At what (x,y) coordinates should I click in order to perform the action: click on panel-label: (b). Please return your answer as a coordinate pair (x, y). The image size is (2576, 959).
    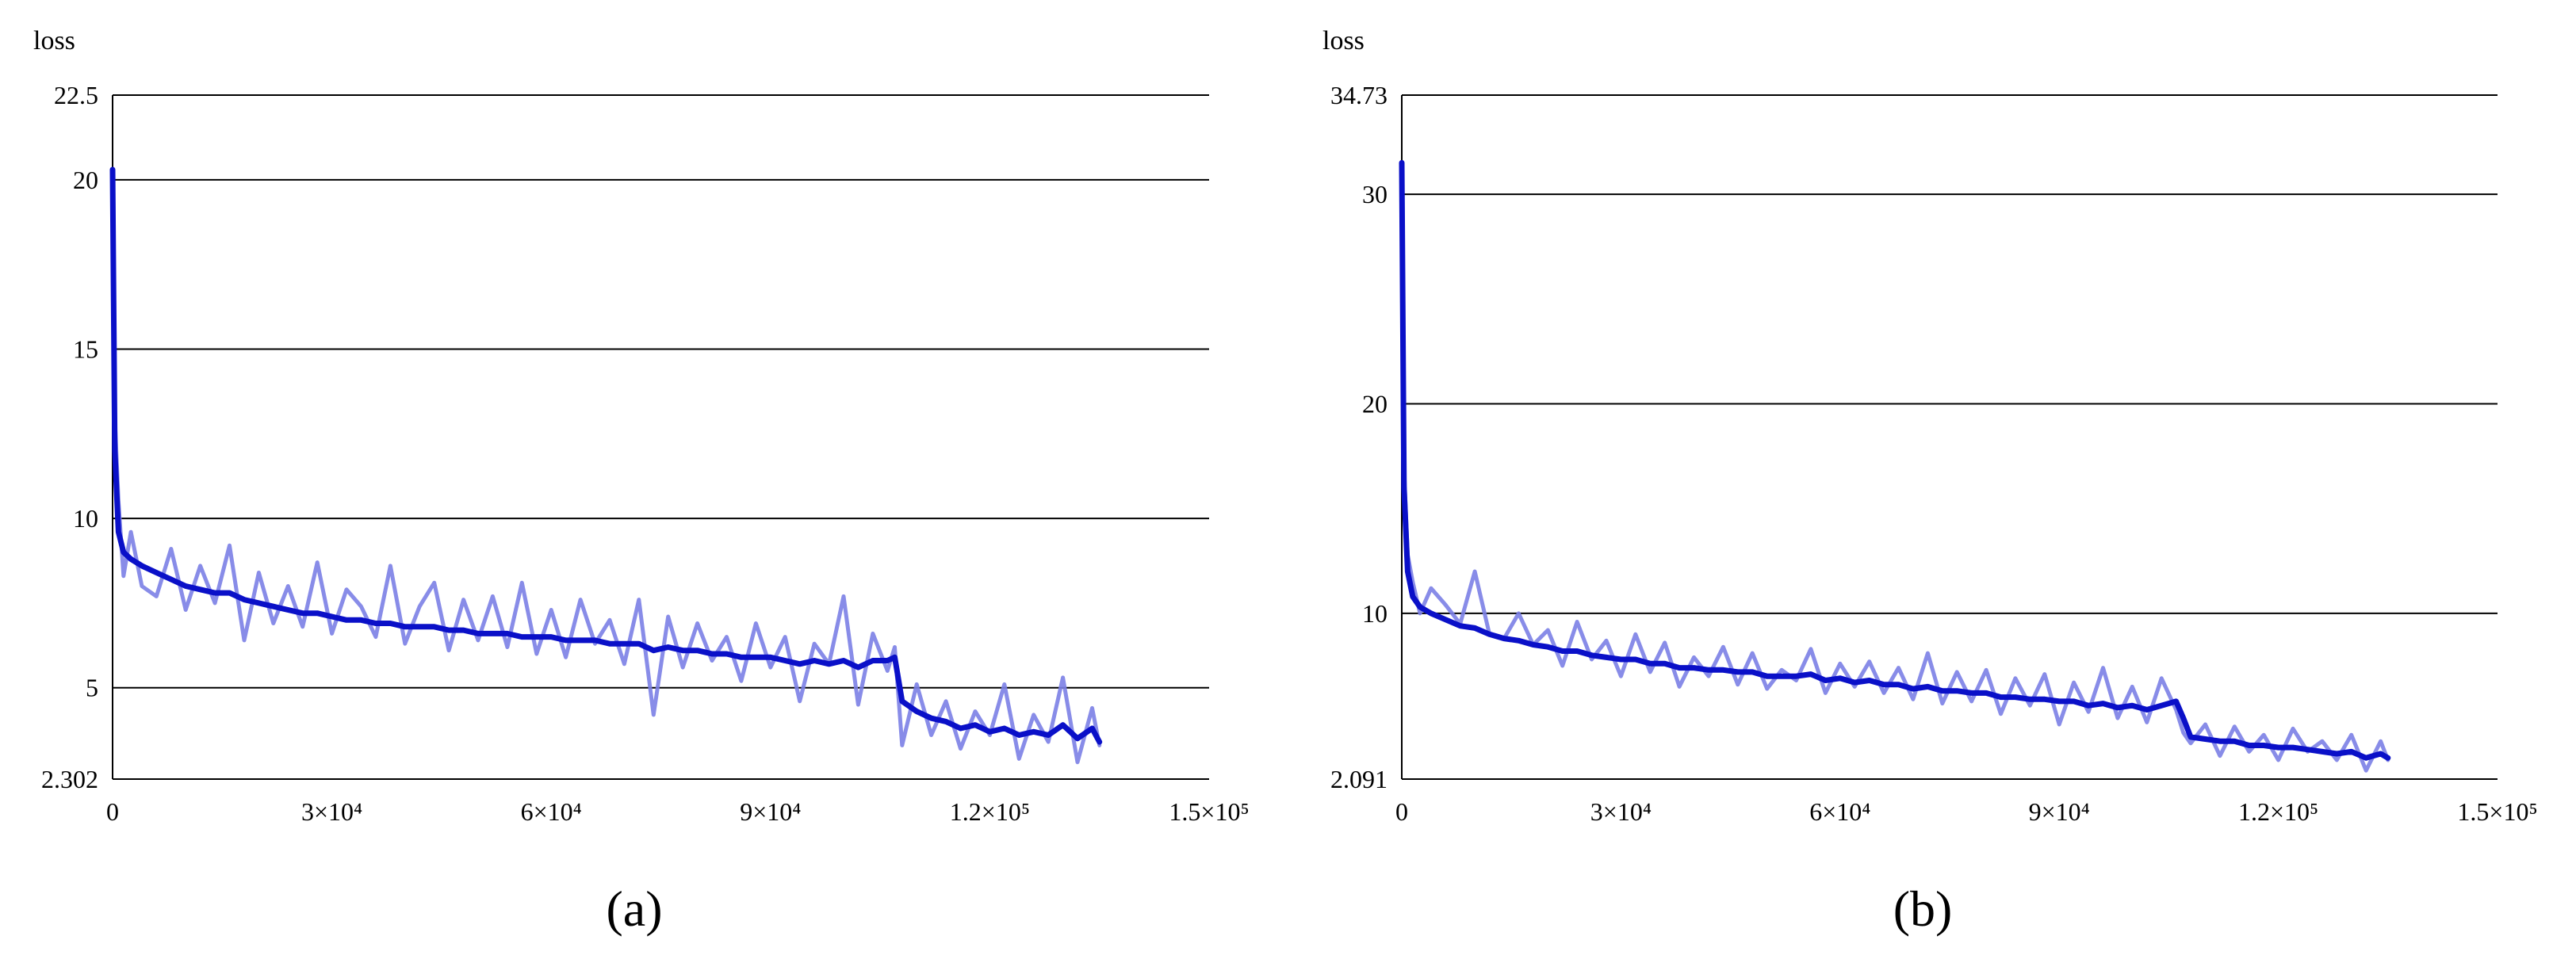
    Looking at the image, I should click on (1923, 909).